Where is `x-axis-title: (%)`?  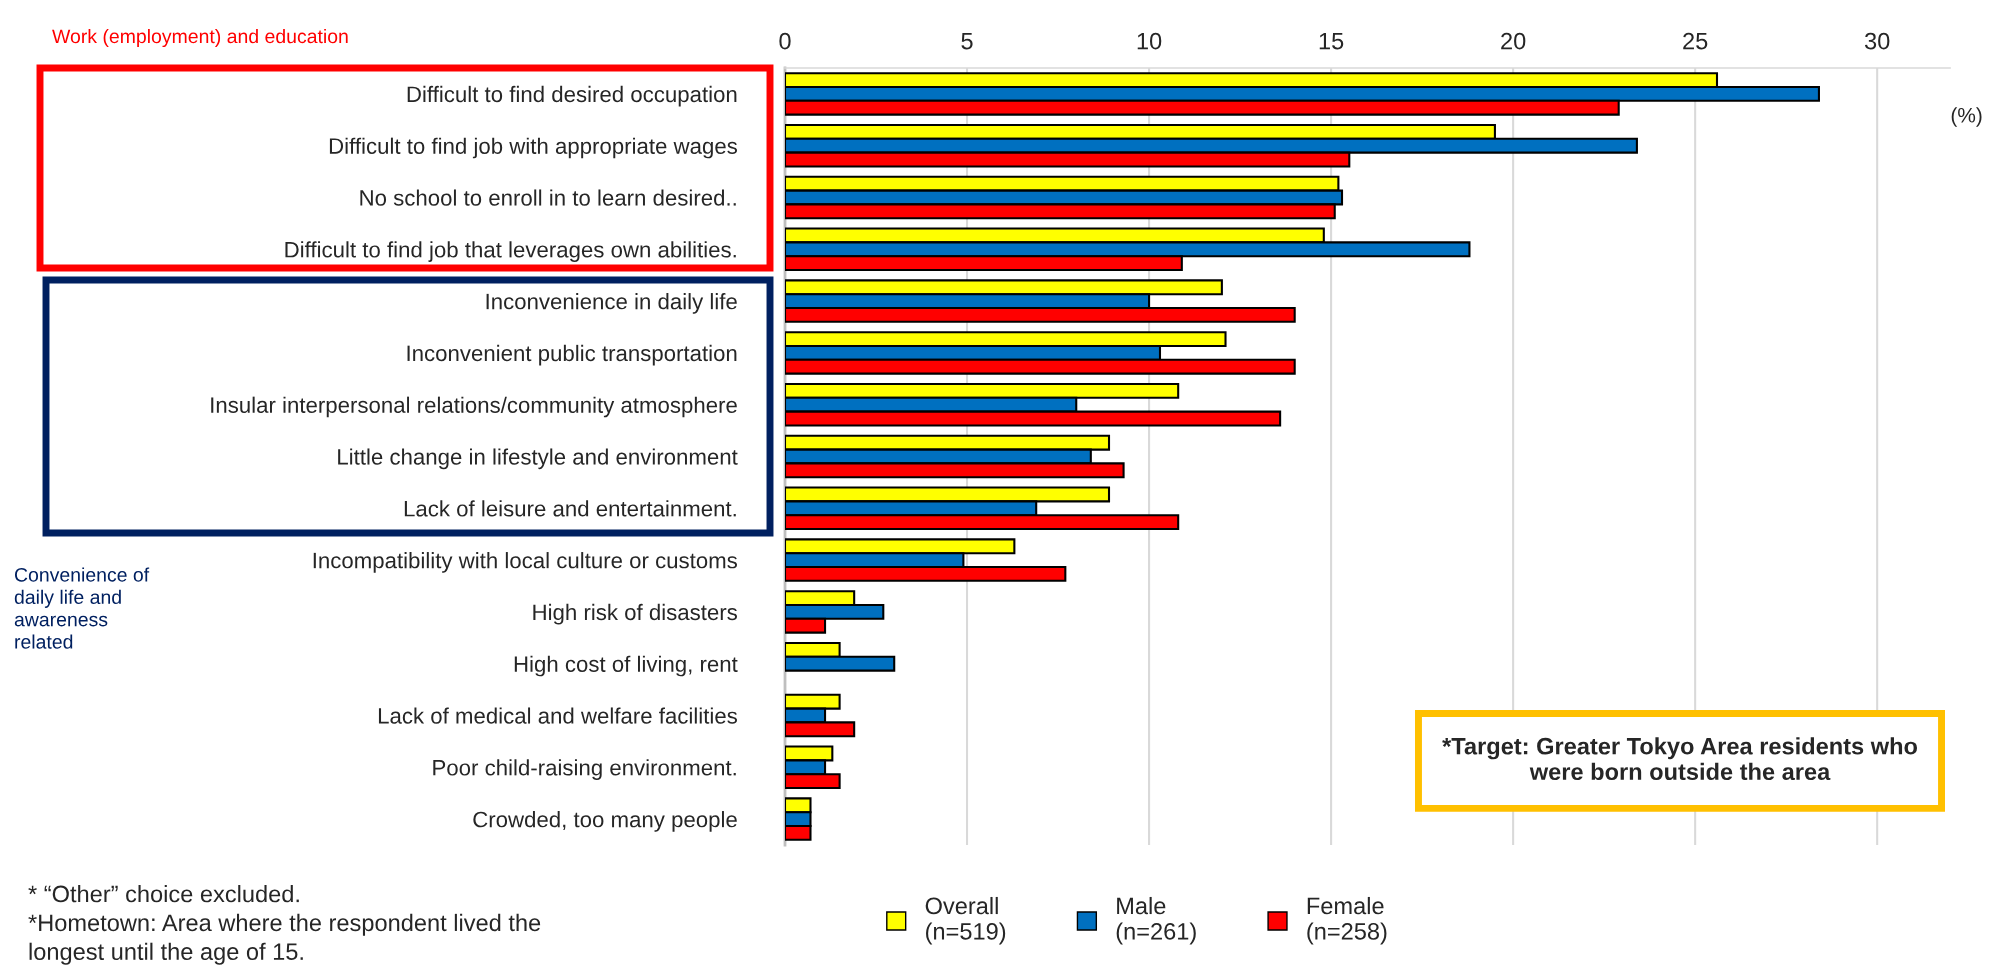 x-axis-title: (%) is located at coordinates (1966, 117).